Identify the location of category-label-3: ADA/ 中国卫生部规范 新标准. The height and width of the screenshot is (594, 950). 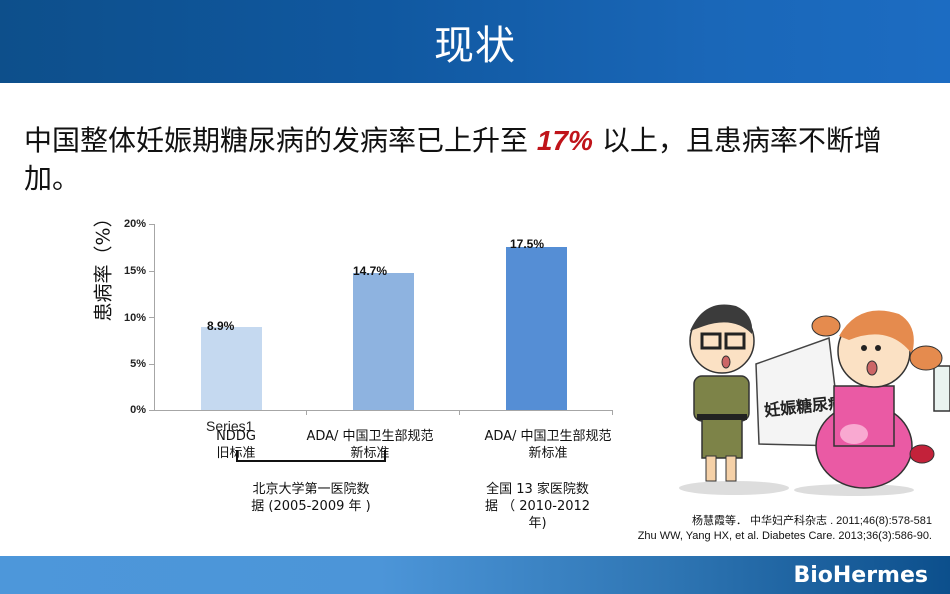
(548, 445).